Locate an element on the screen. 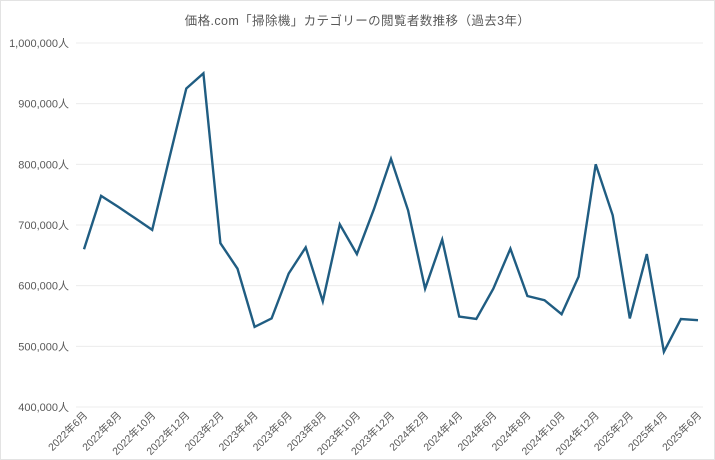 The height and width of the screenshot is (460, 715). y-tick-label: 600,000人 is located at coordinates (43, 286).